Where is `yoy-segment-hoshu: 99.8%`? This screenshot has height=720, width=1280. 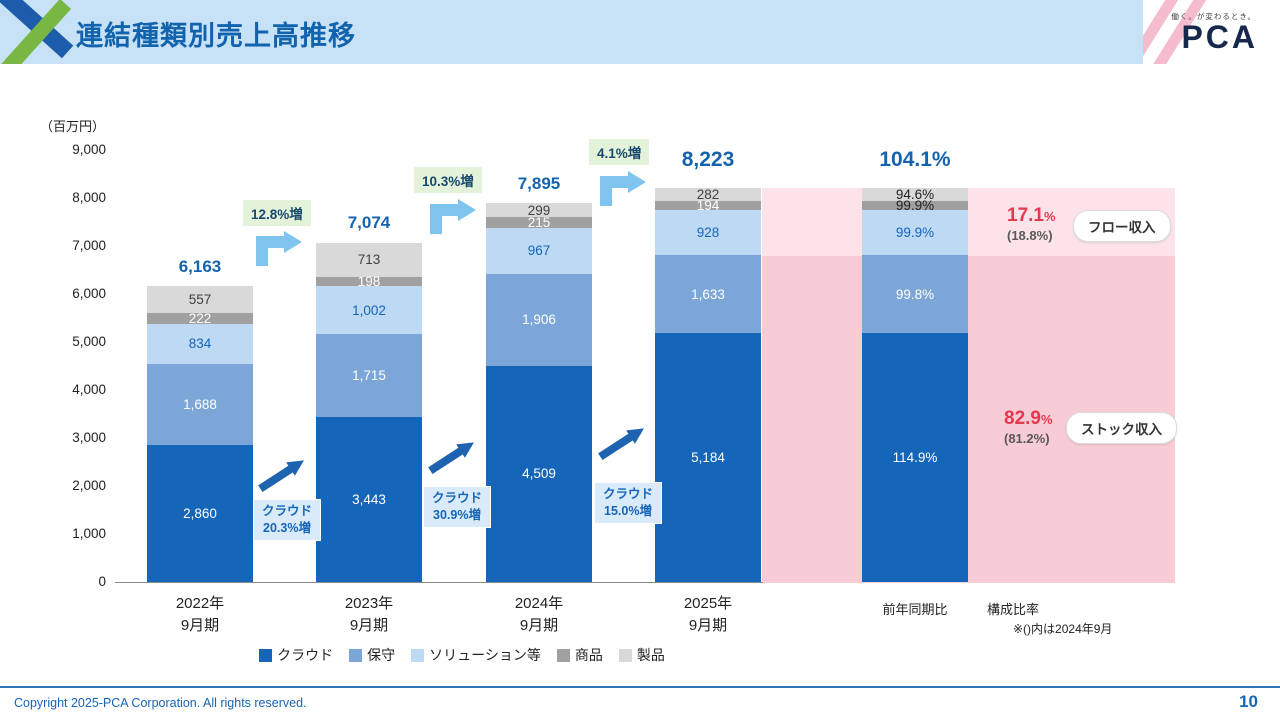
yoy-segment-hoshu: 99.8% is located at coordinates (915, 294).